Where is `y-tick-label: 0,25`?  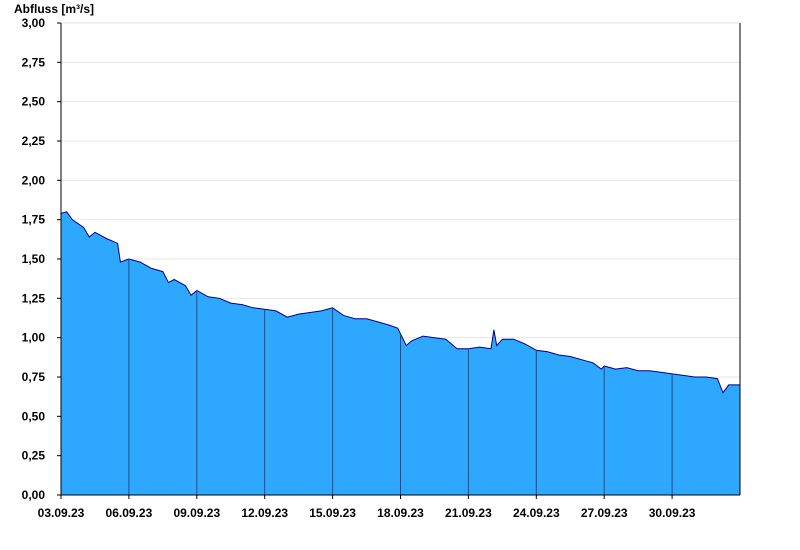 y-tick-label: 0,25 is located at coordinates (34, 456).